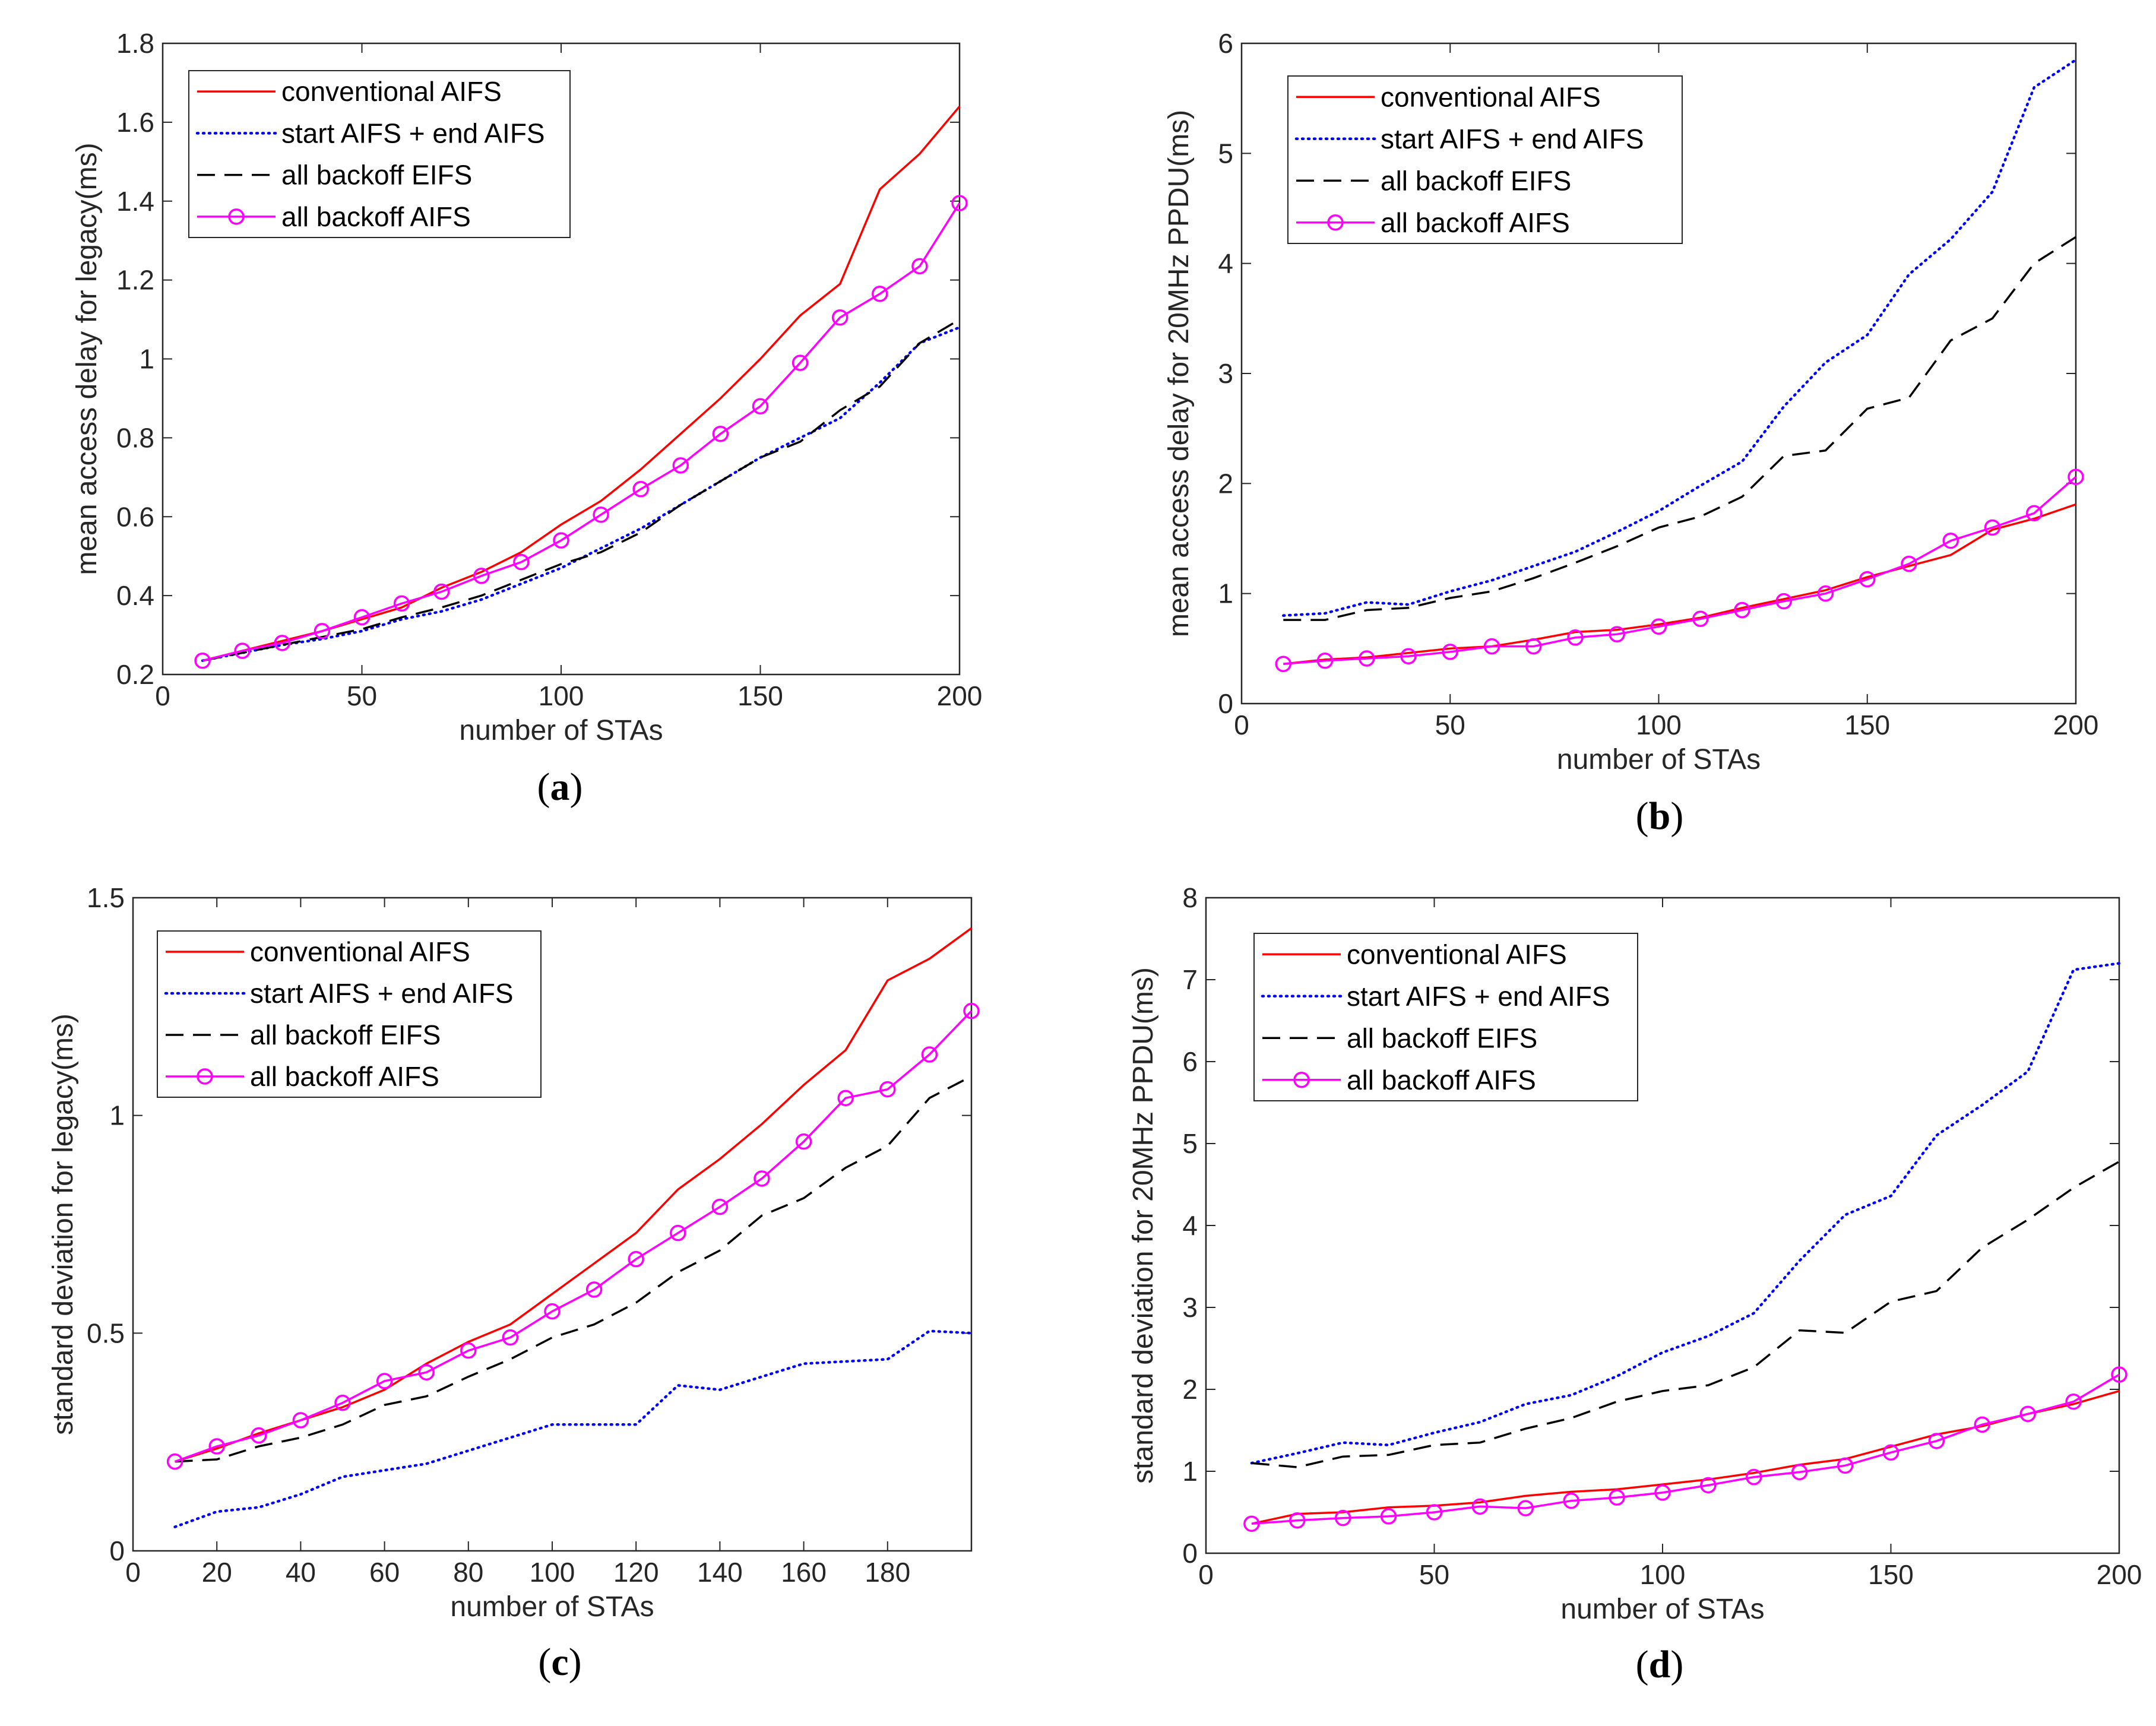  What do you see at coordinates (2119, 1574) in the screenshot?
I see `x-tick-label: 200` at bounding box center [2119, 1574].